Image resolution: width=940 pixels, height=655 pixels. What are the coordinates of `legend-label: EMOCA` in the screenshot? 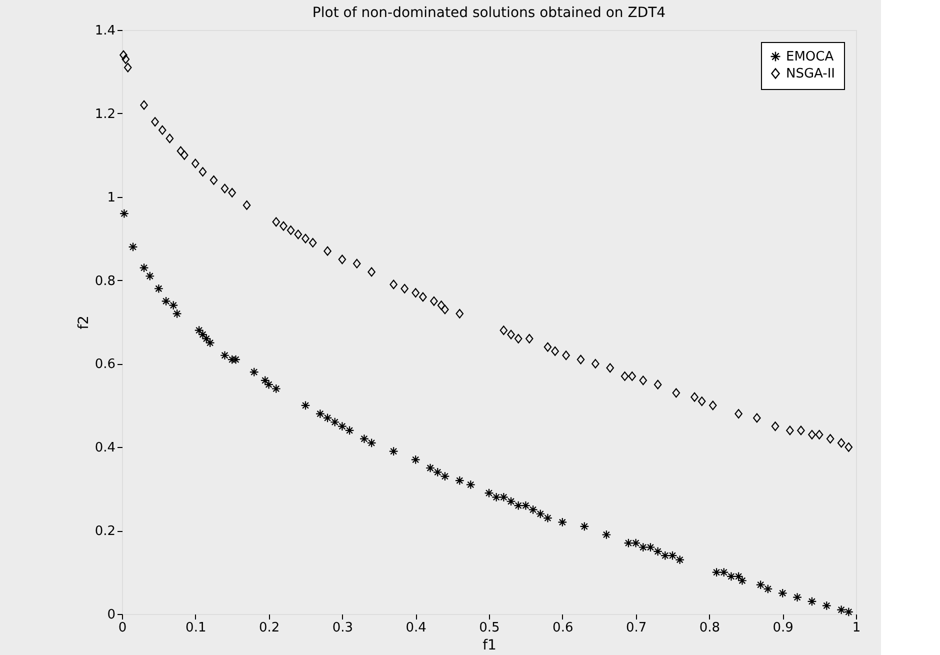 It's located at (810, 57).